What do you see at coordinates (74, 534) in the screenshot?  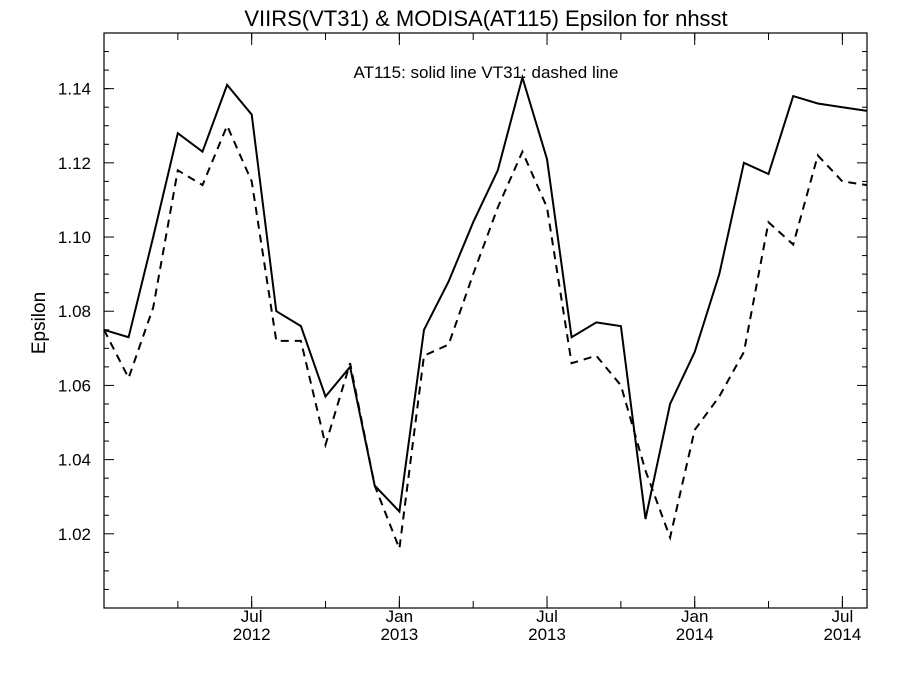 I see `y-tick-label: 1.02` at bounding box center [74, 534].